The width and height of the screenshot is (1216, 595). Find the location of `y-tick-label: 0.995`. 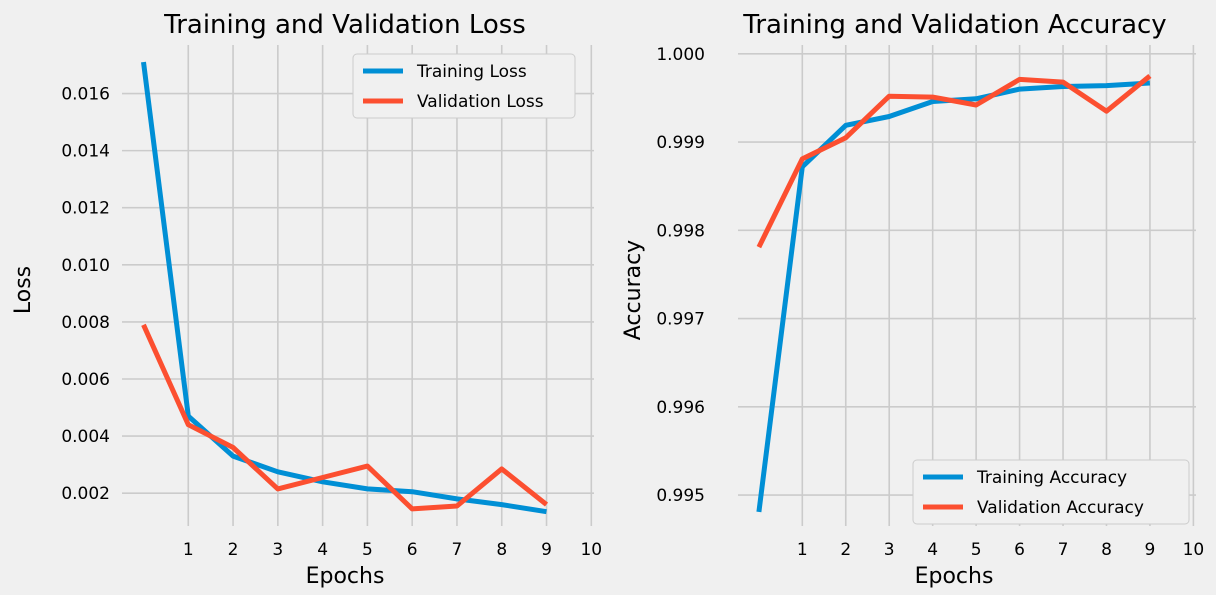

y-tick-label: 0.995 is located at coordinates (680, 496).